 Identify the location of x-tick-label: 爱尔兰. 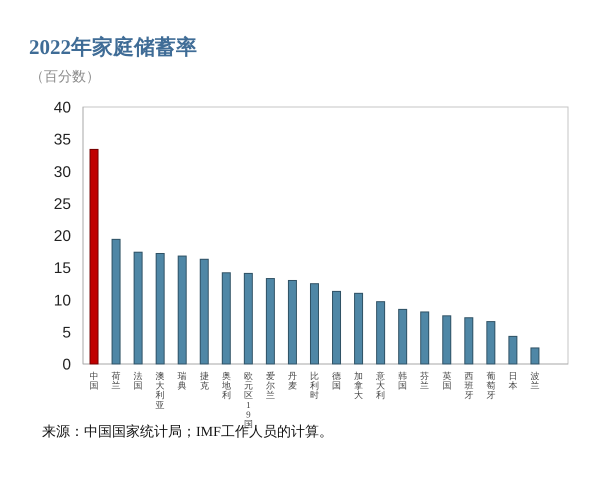
(270, 385).